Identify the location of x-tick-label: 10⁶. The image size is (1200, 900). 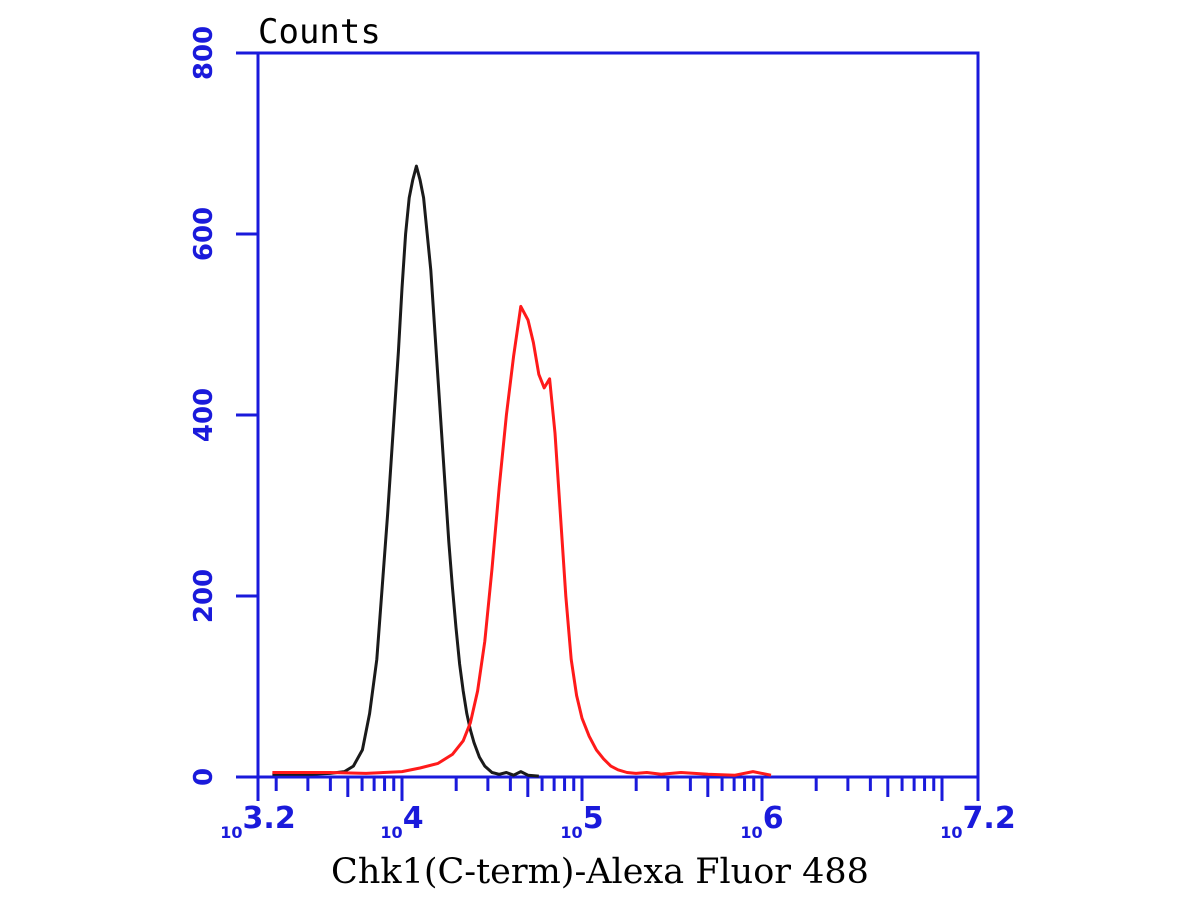
(761, 821).